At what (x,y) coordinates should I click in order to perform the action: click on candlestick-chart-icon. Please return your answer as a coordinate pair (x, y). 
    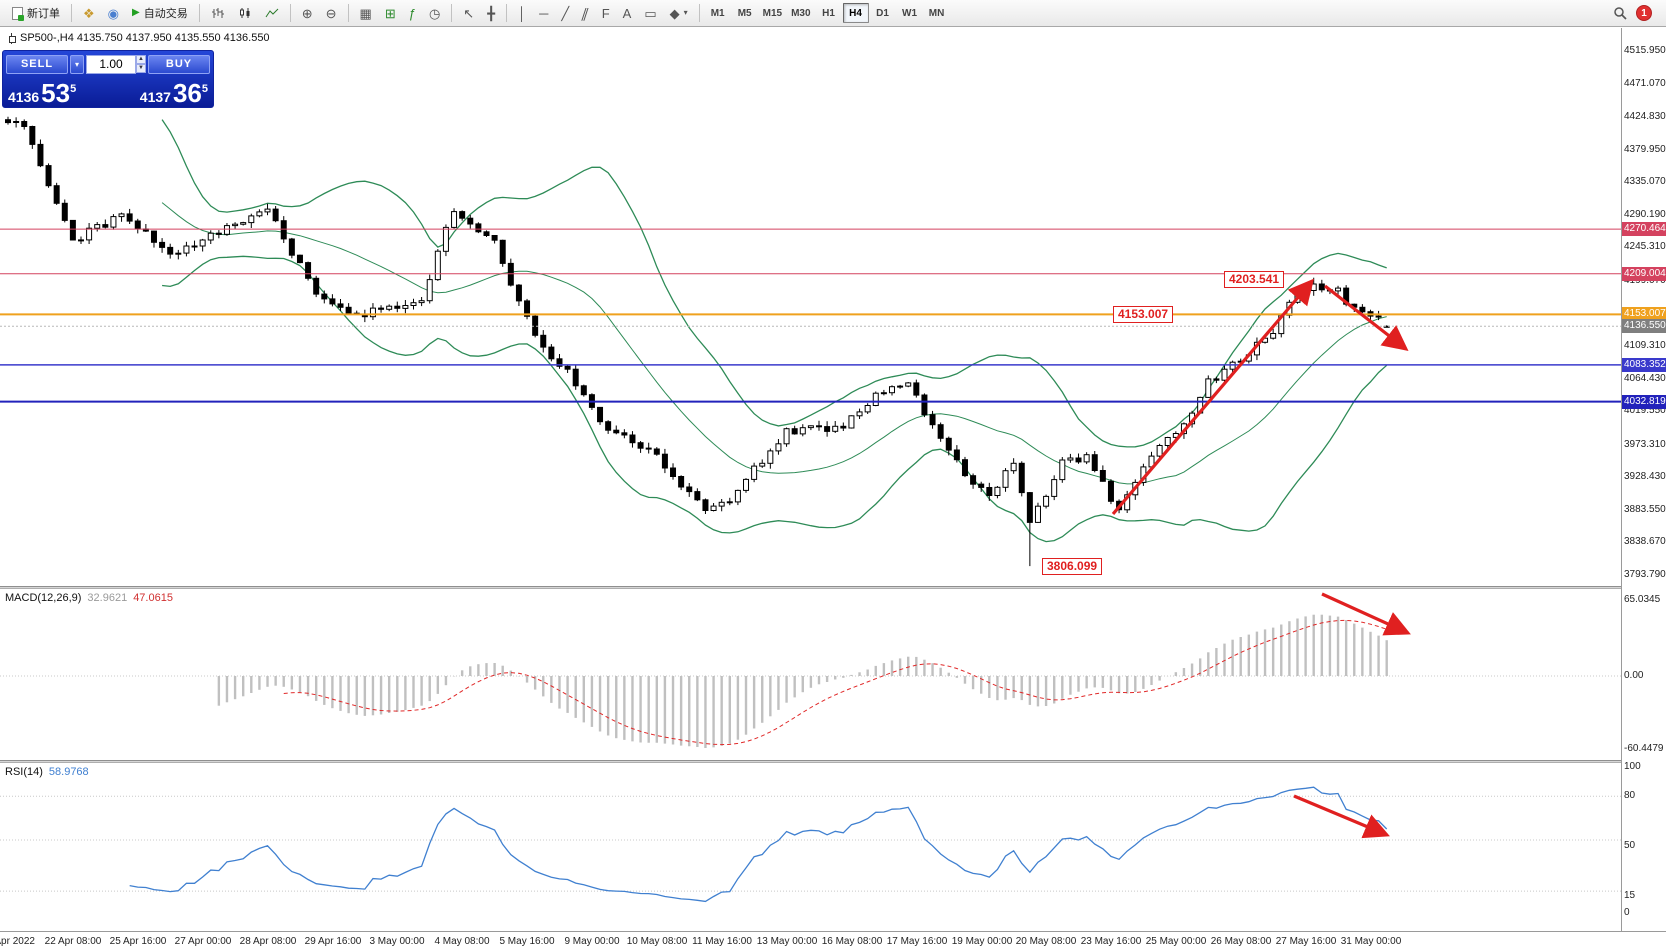
    Looking at the image, I should click on (244, 13).